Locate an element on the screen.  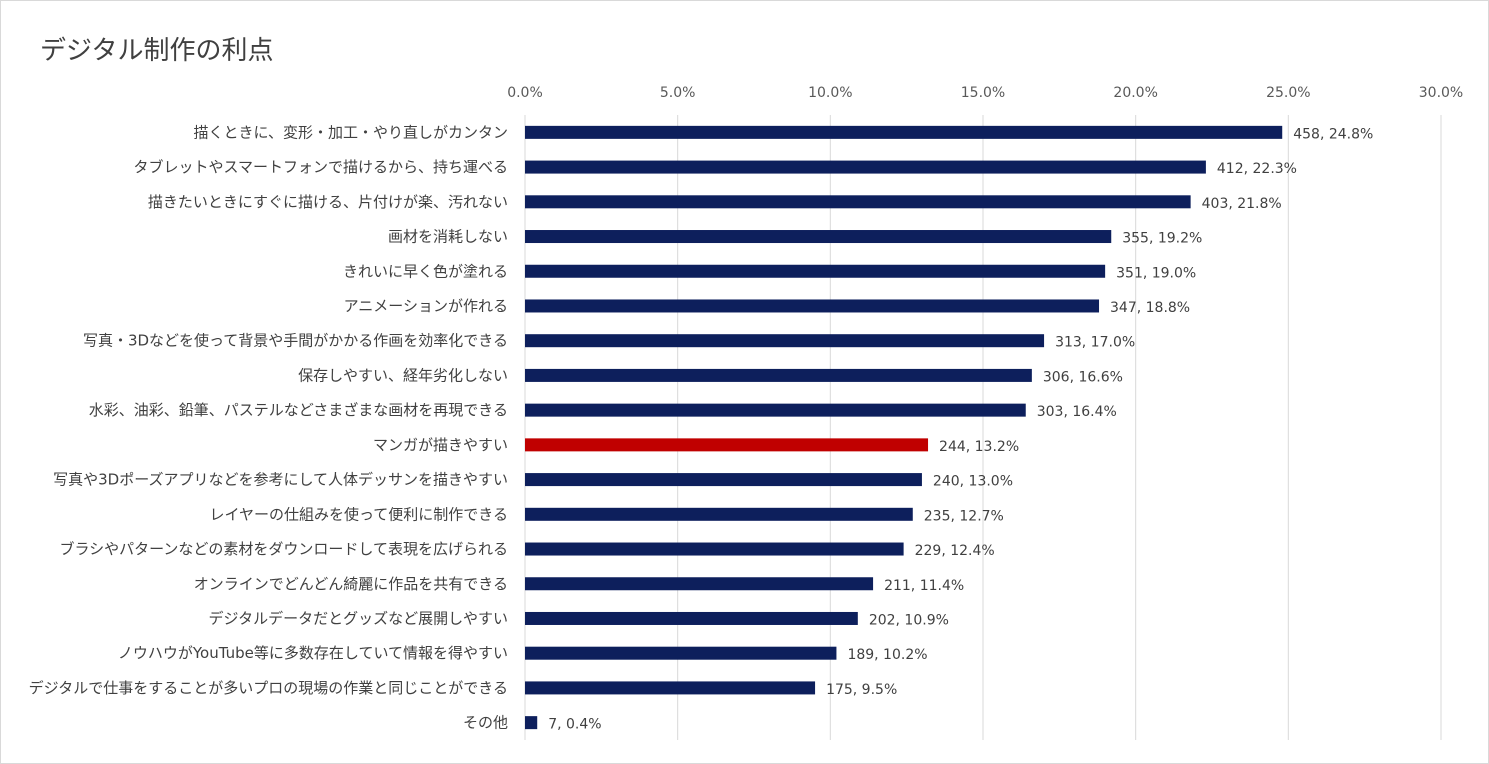
category-label: レイヤーの仕組みを使って便利に制作できる is located at coordinates (358, 514).